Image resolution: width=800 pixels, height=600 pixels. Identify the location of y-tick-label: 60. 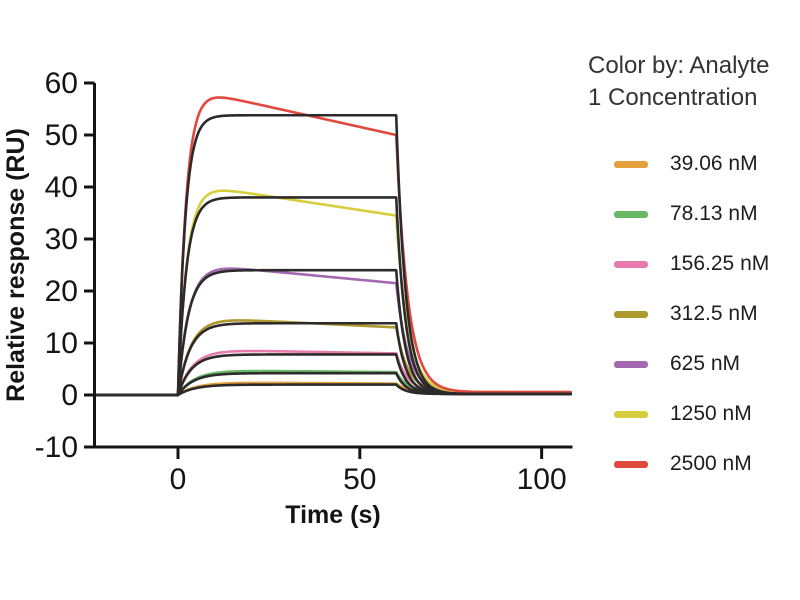
(61, 83).